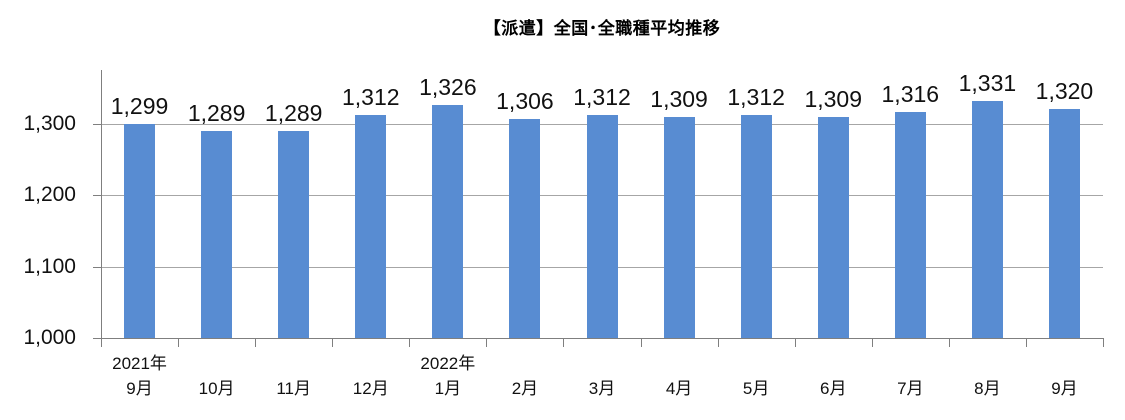  Describe the element at coordinates (49, 266) in the screenshot. I see `y-axis-tick-label: 1,100` at that location.